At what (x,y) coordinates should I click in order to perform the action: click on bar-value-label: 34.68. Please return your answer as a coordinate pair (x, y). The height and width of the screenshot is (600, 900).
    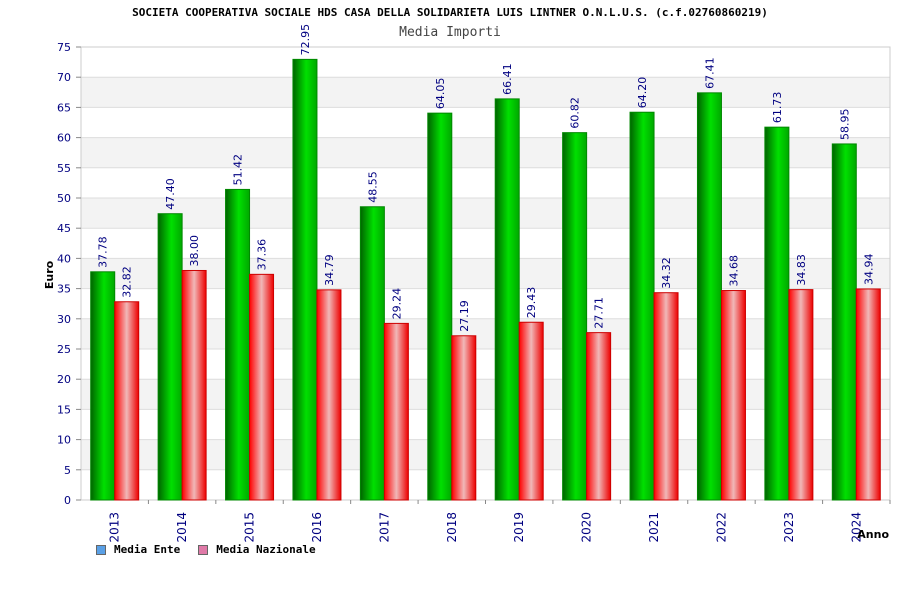
    Looking at the image, I should click on (733, 271).